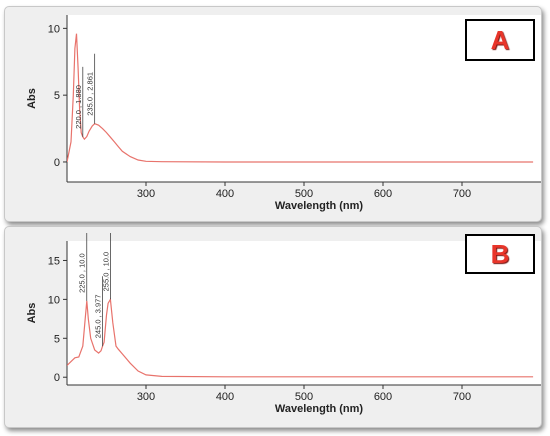 The width and height of the screenshot is (550, 436). Describe the element at coordinates (105, 272) in the screenshot. I see `peak-label: 255.0 , 10.0` at that location.